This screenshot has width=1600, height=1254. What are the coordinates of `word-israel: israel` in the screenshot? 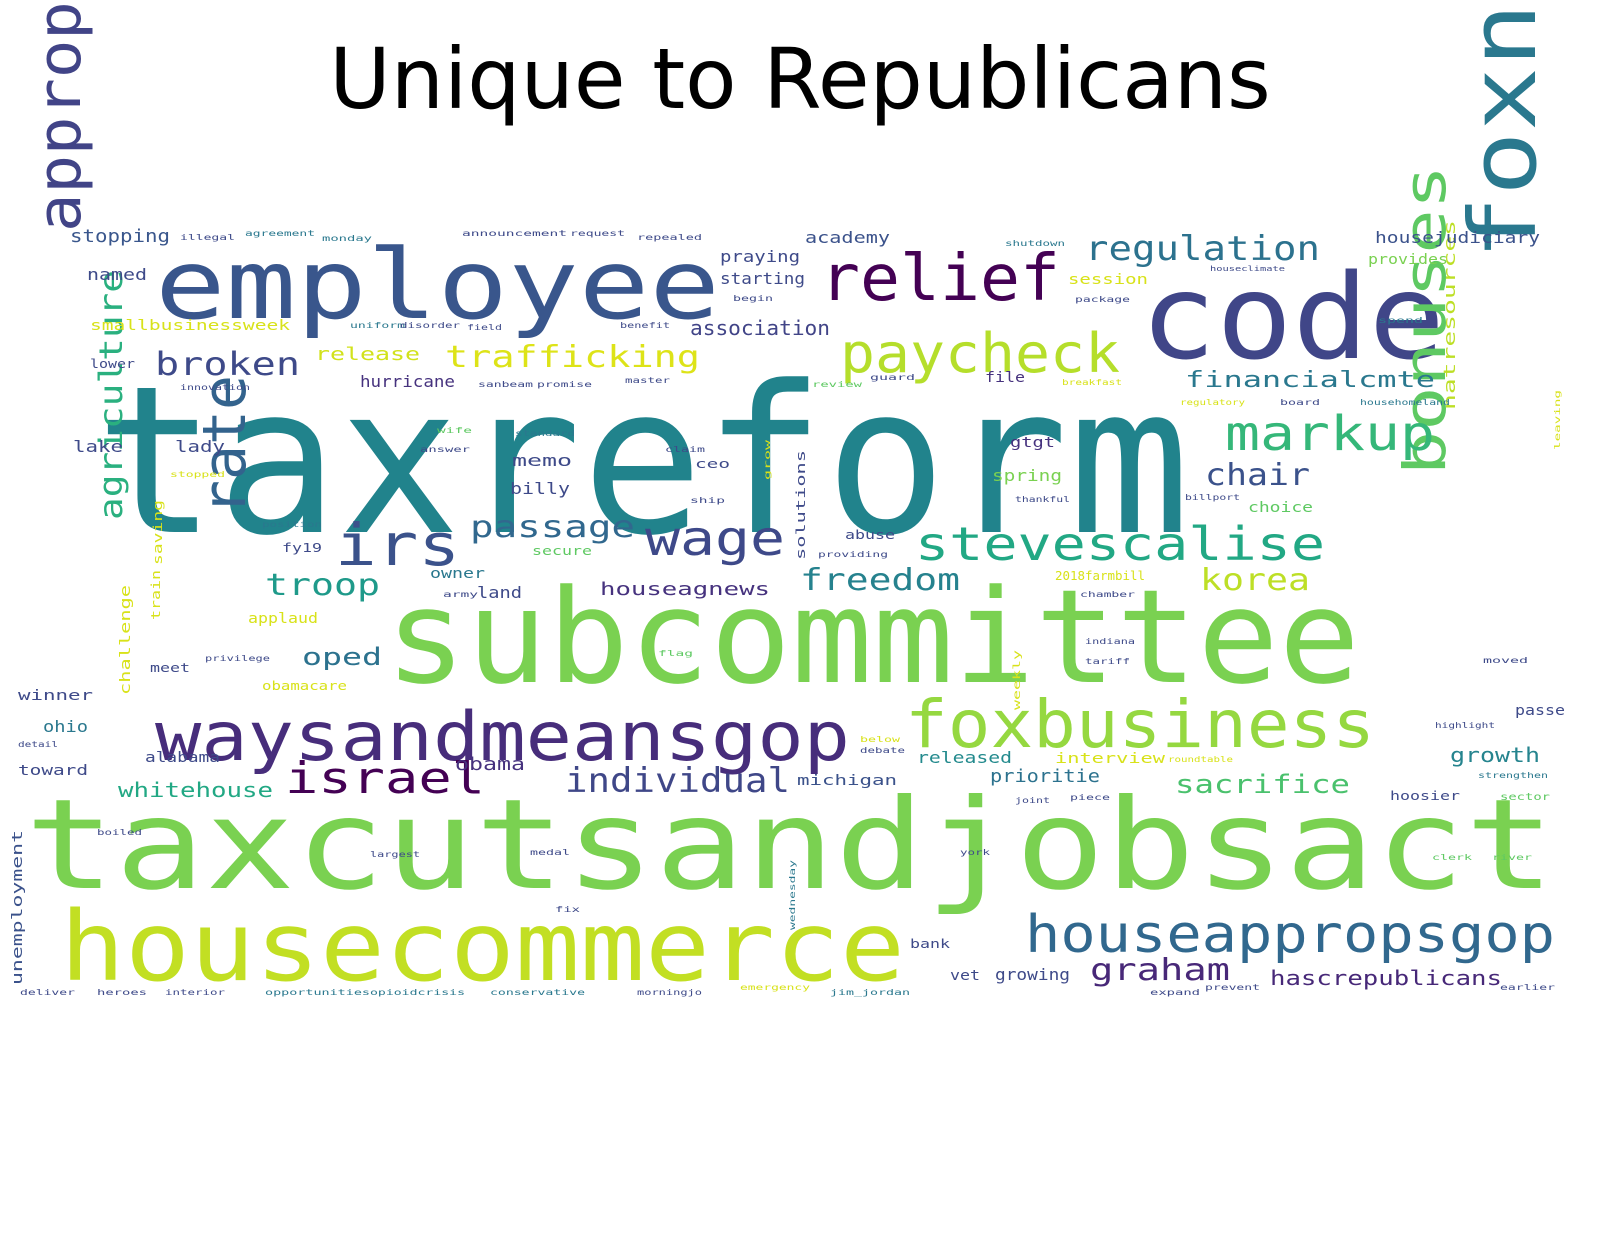 It's located at (385, 778).